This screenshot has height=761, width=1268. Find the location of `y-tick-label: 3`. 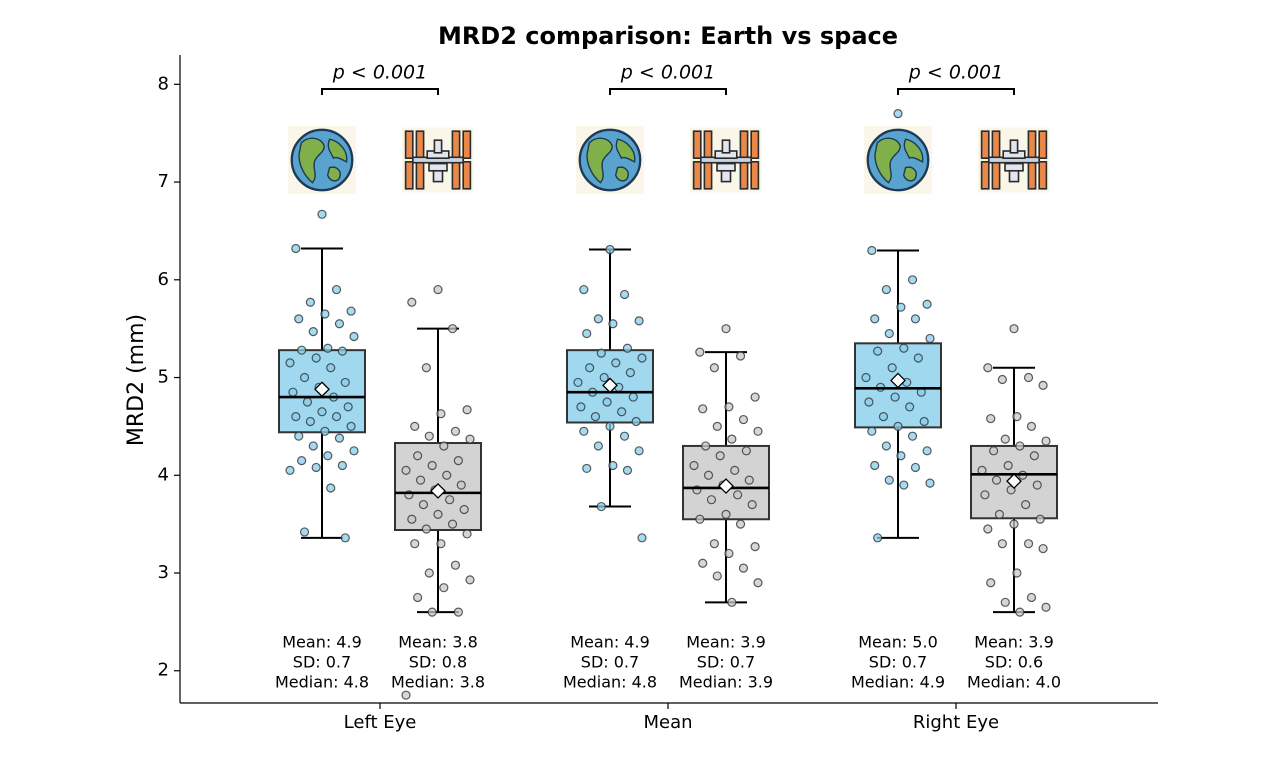

y-tick-label: 3 is located at coordinates (163, 572).